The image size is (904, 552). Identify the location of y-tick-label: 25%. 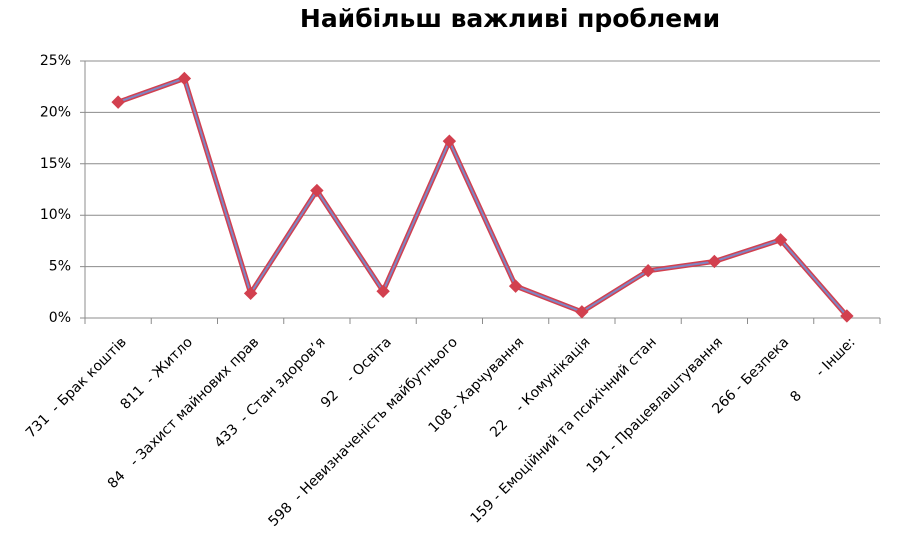
(55, 61).